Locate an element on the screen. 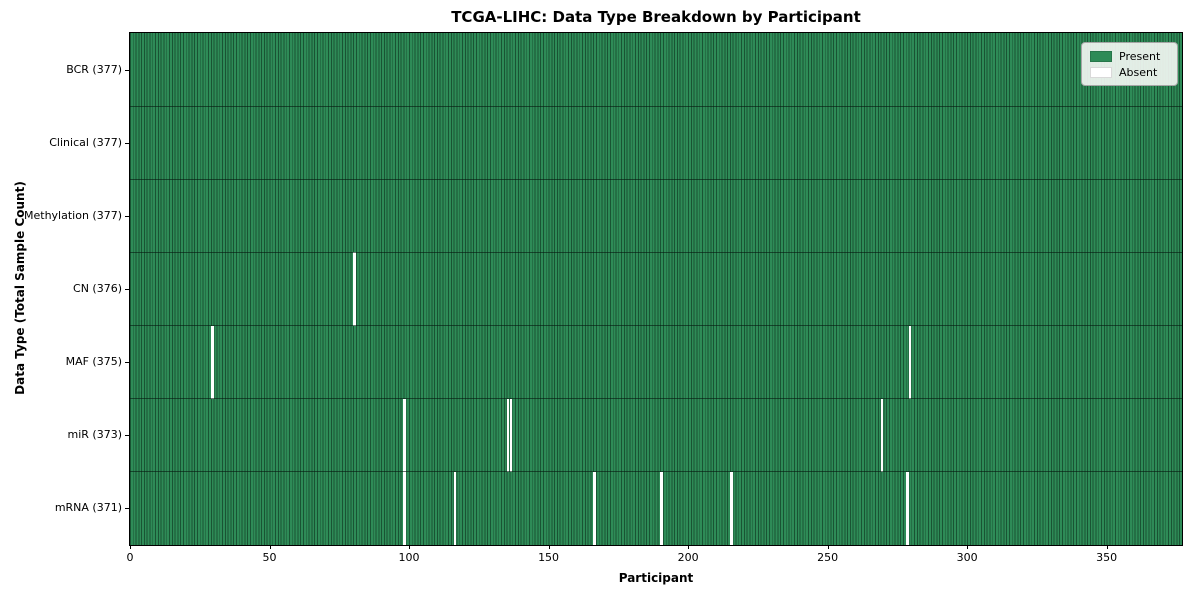  heatmap-row-MAF is located at coordinates (656, 362).